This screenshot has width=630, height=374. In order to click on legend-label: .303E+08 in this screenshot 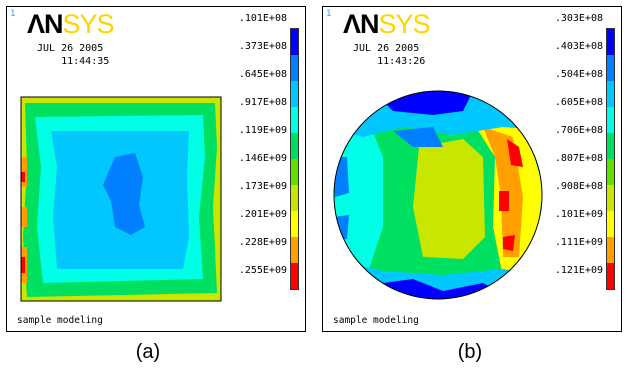, I will do `click(578, 18)`.